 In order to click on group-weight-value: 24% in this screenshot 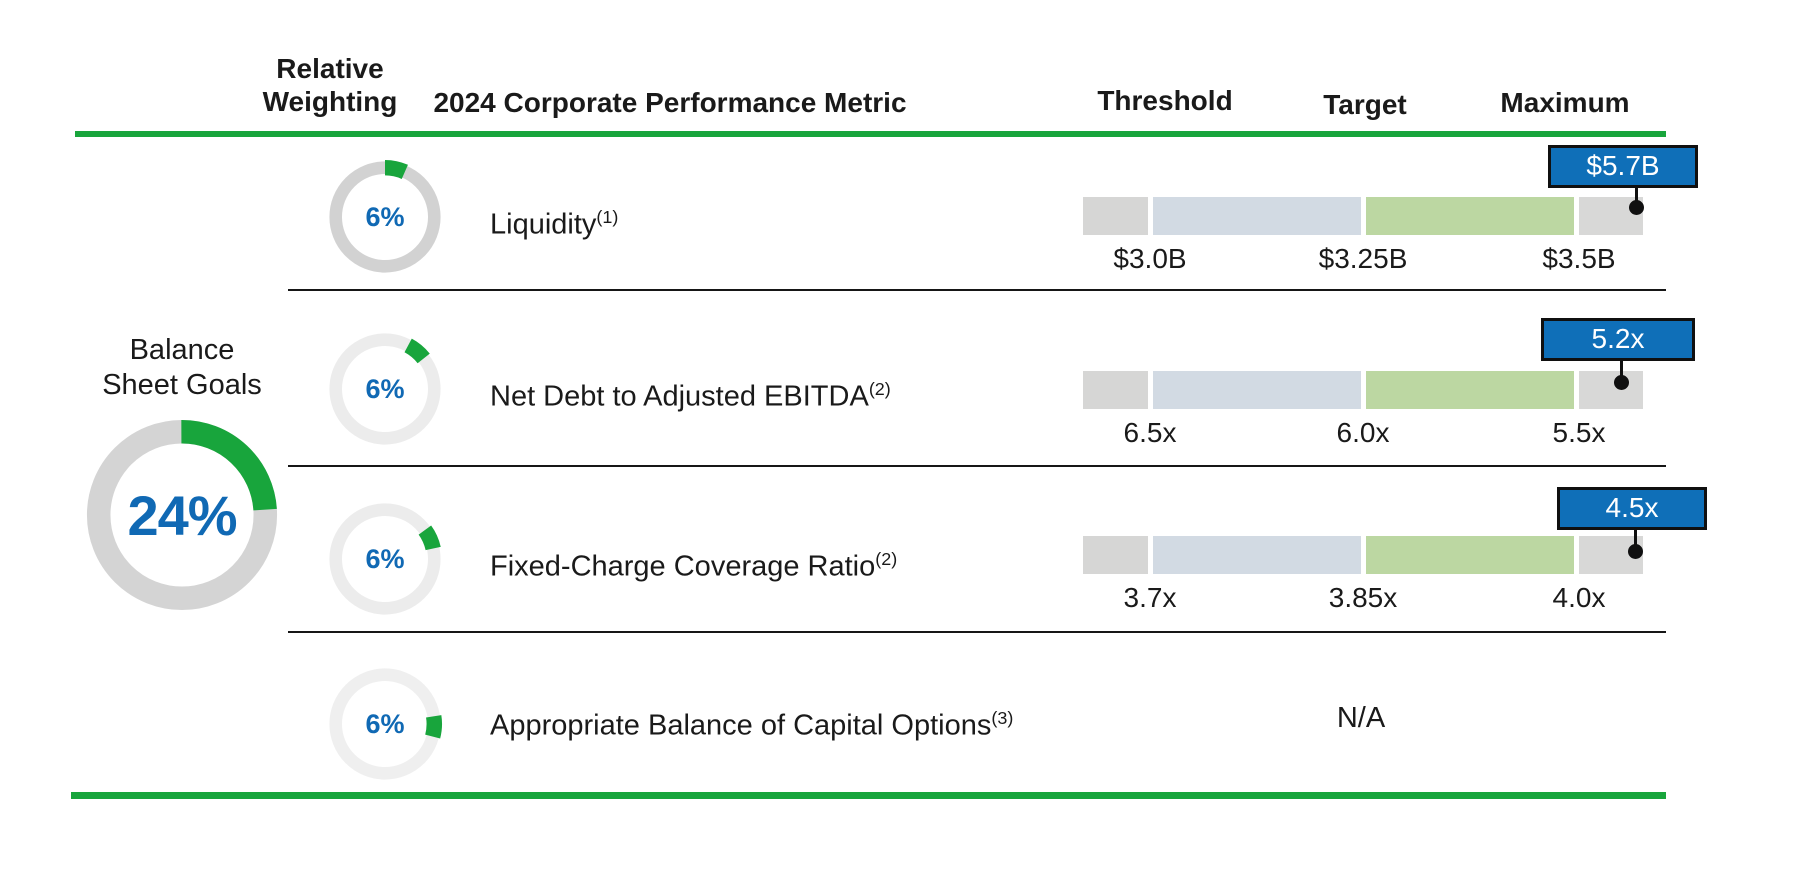, I will do `click(182, 515)`.